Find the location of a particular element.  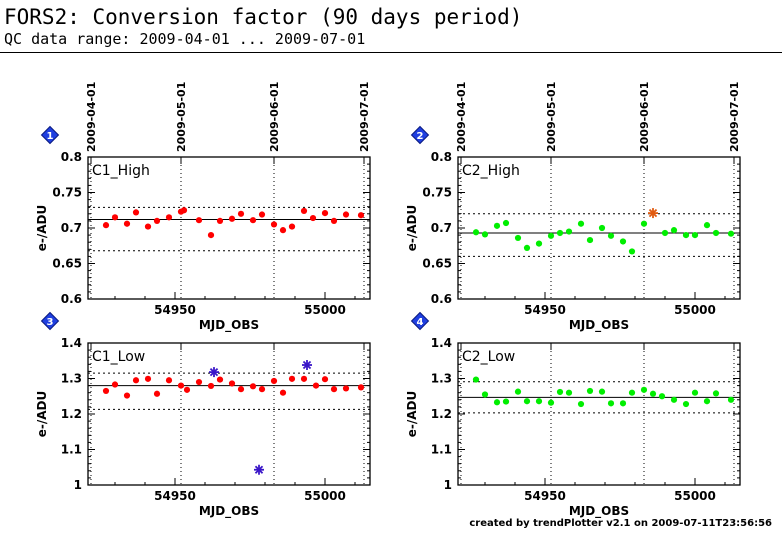

panel-label: C2_Low is located at coordinates (488, 357).